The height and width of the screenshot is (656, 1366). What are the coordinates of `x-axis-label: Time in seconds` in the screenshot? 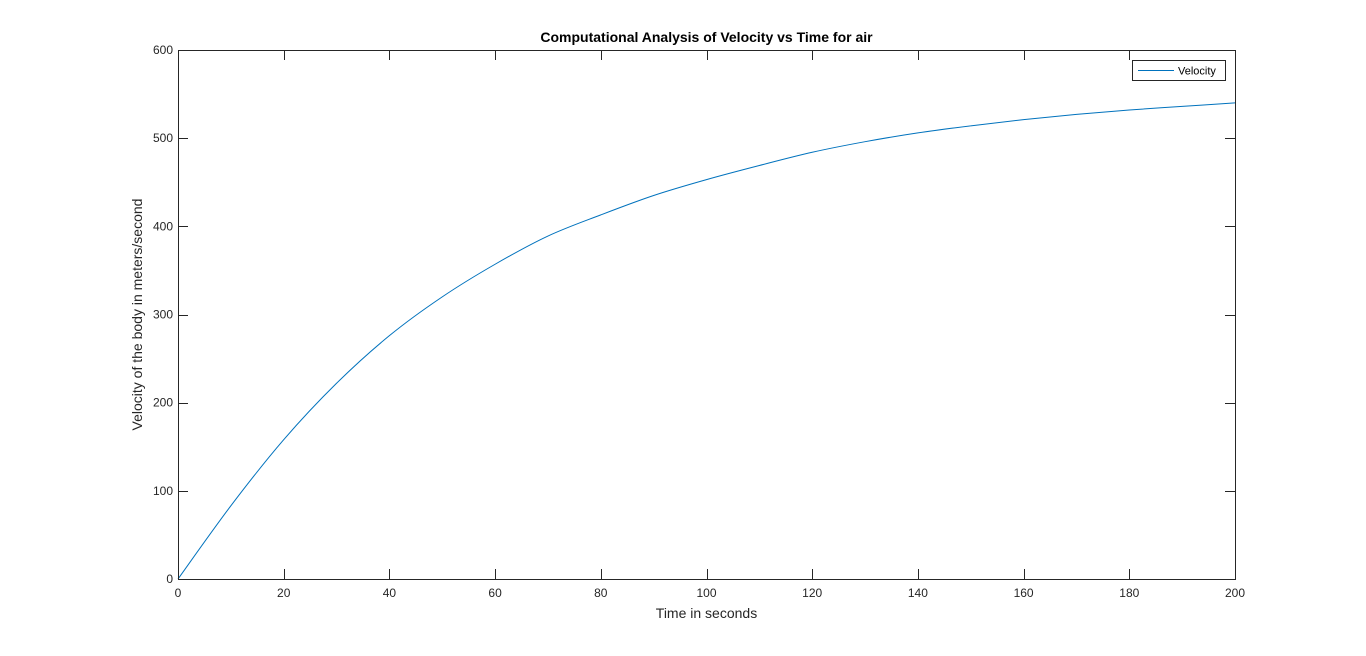 It's located at (706, 613).